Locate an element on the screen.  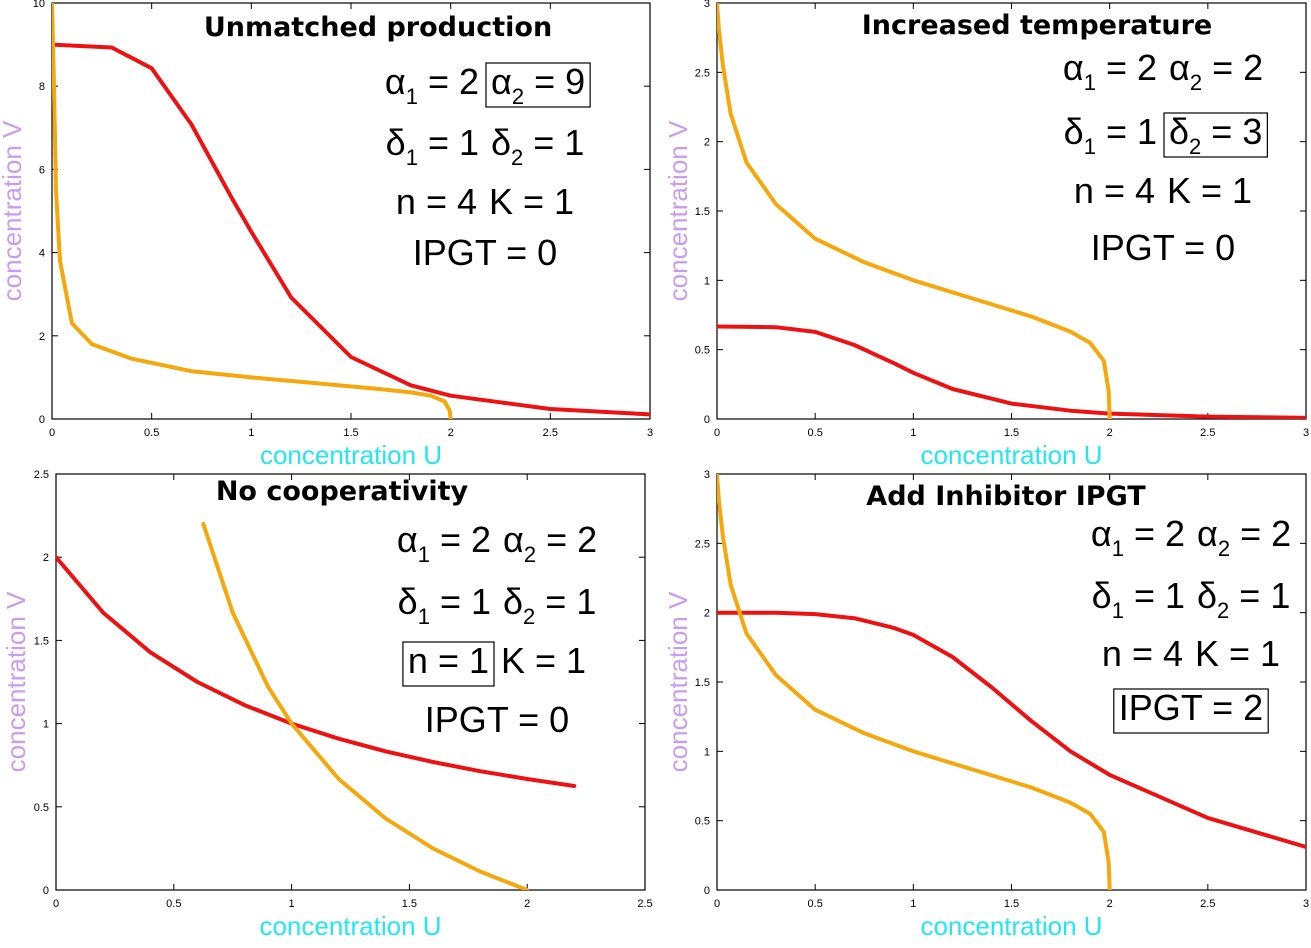
y-tick-label: 10 is located at coordinates (39, 5).